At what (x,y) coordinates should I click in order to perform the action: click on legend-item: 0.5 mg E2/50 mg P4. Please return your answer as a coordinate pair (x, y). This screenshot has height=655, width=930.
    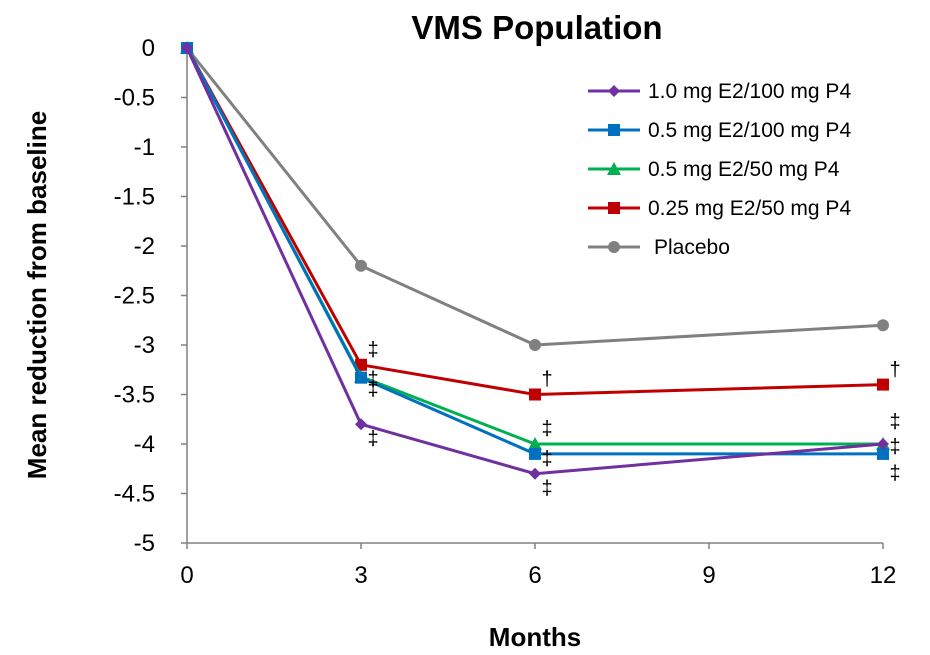
    Looking at the image, I should click on (714, 169).